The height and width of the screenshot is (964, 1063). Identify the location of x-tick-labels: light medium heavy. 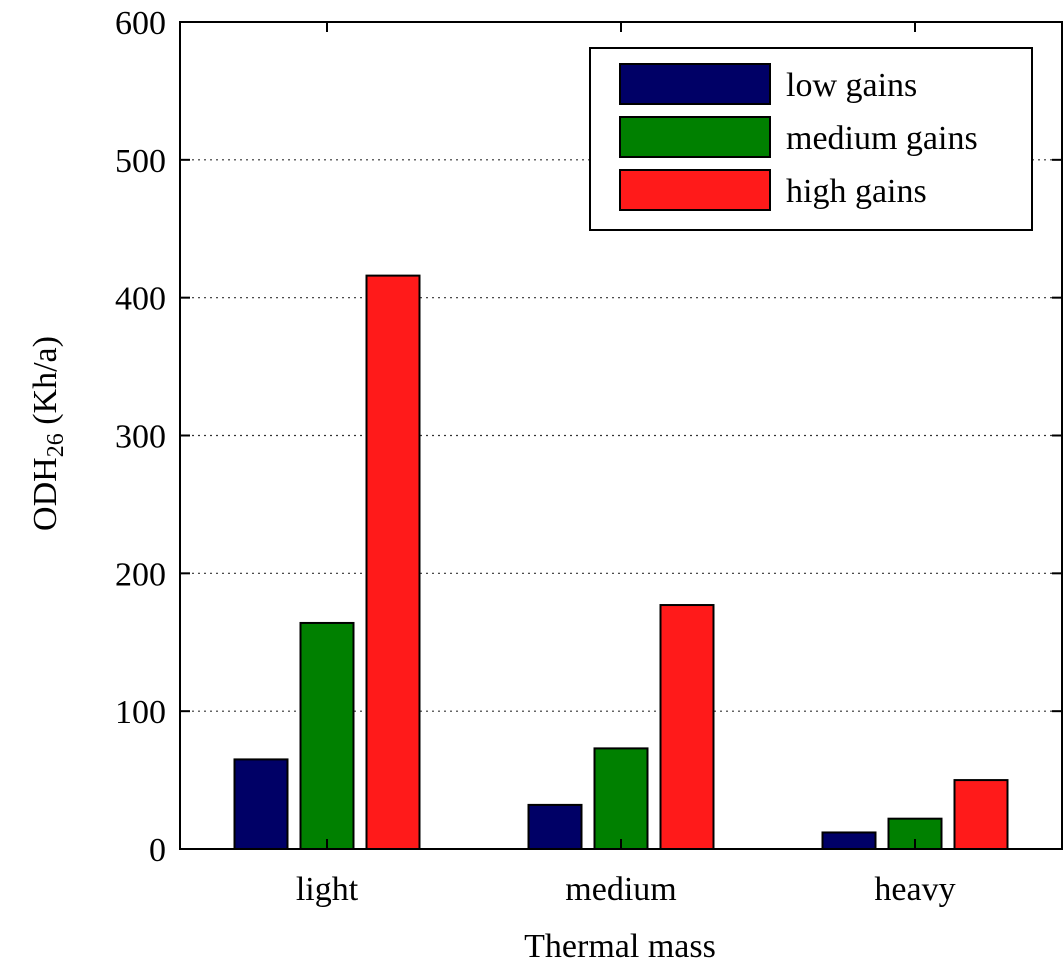
(626, 889).